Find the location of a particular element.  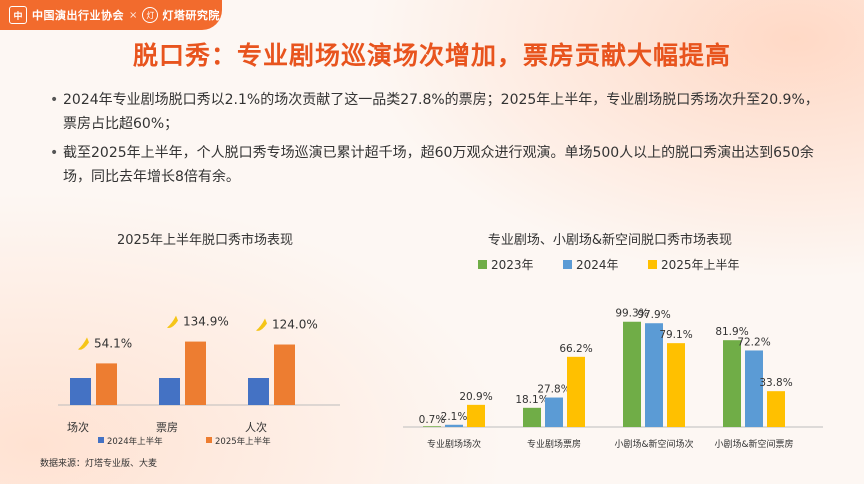

chart2-category-label: 小剧场&新空间票房 is located at coordinates (753, 444).